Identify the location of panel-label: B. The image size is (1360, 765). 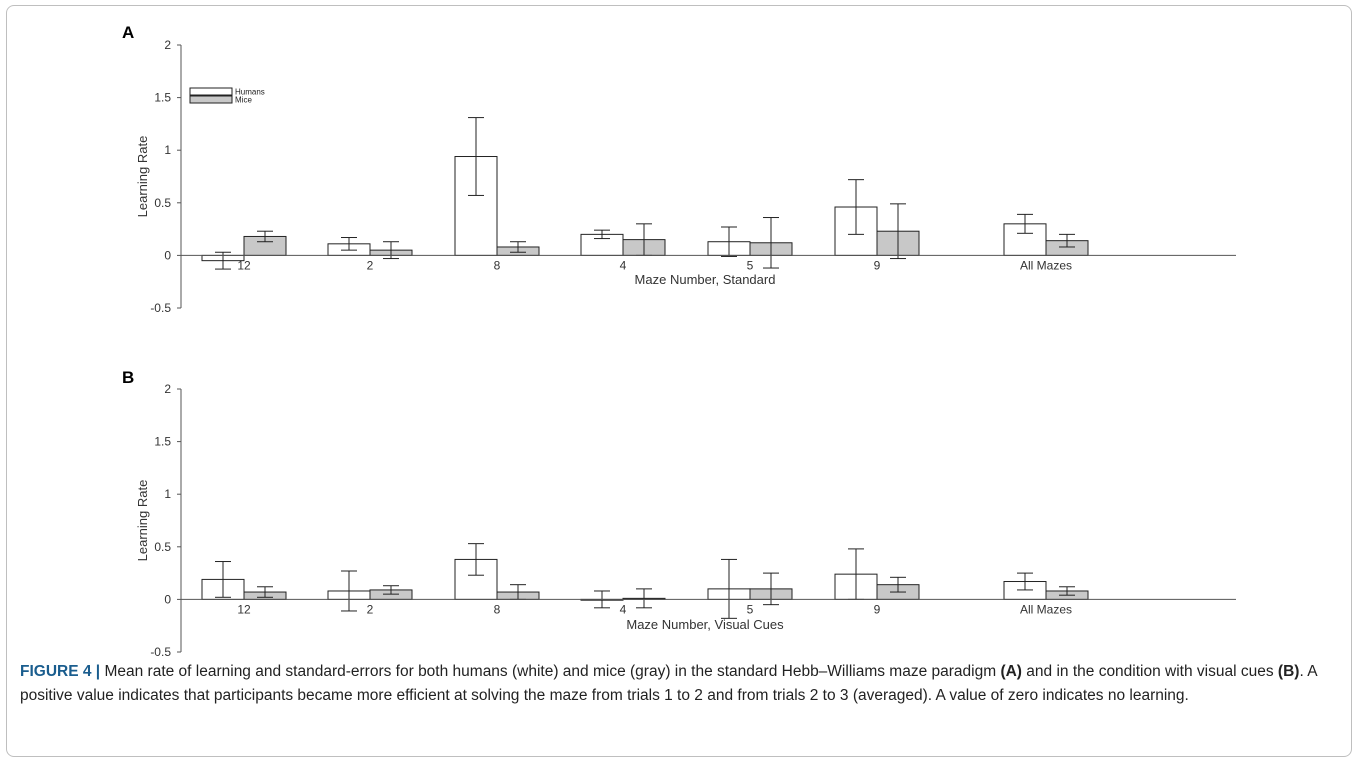
(128, 377).